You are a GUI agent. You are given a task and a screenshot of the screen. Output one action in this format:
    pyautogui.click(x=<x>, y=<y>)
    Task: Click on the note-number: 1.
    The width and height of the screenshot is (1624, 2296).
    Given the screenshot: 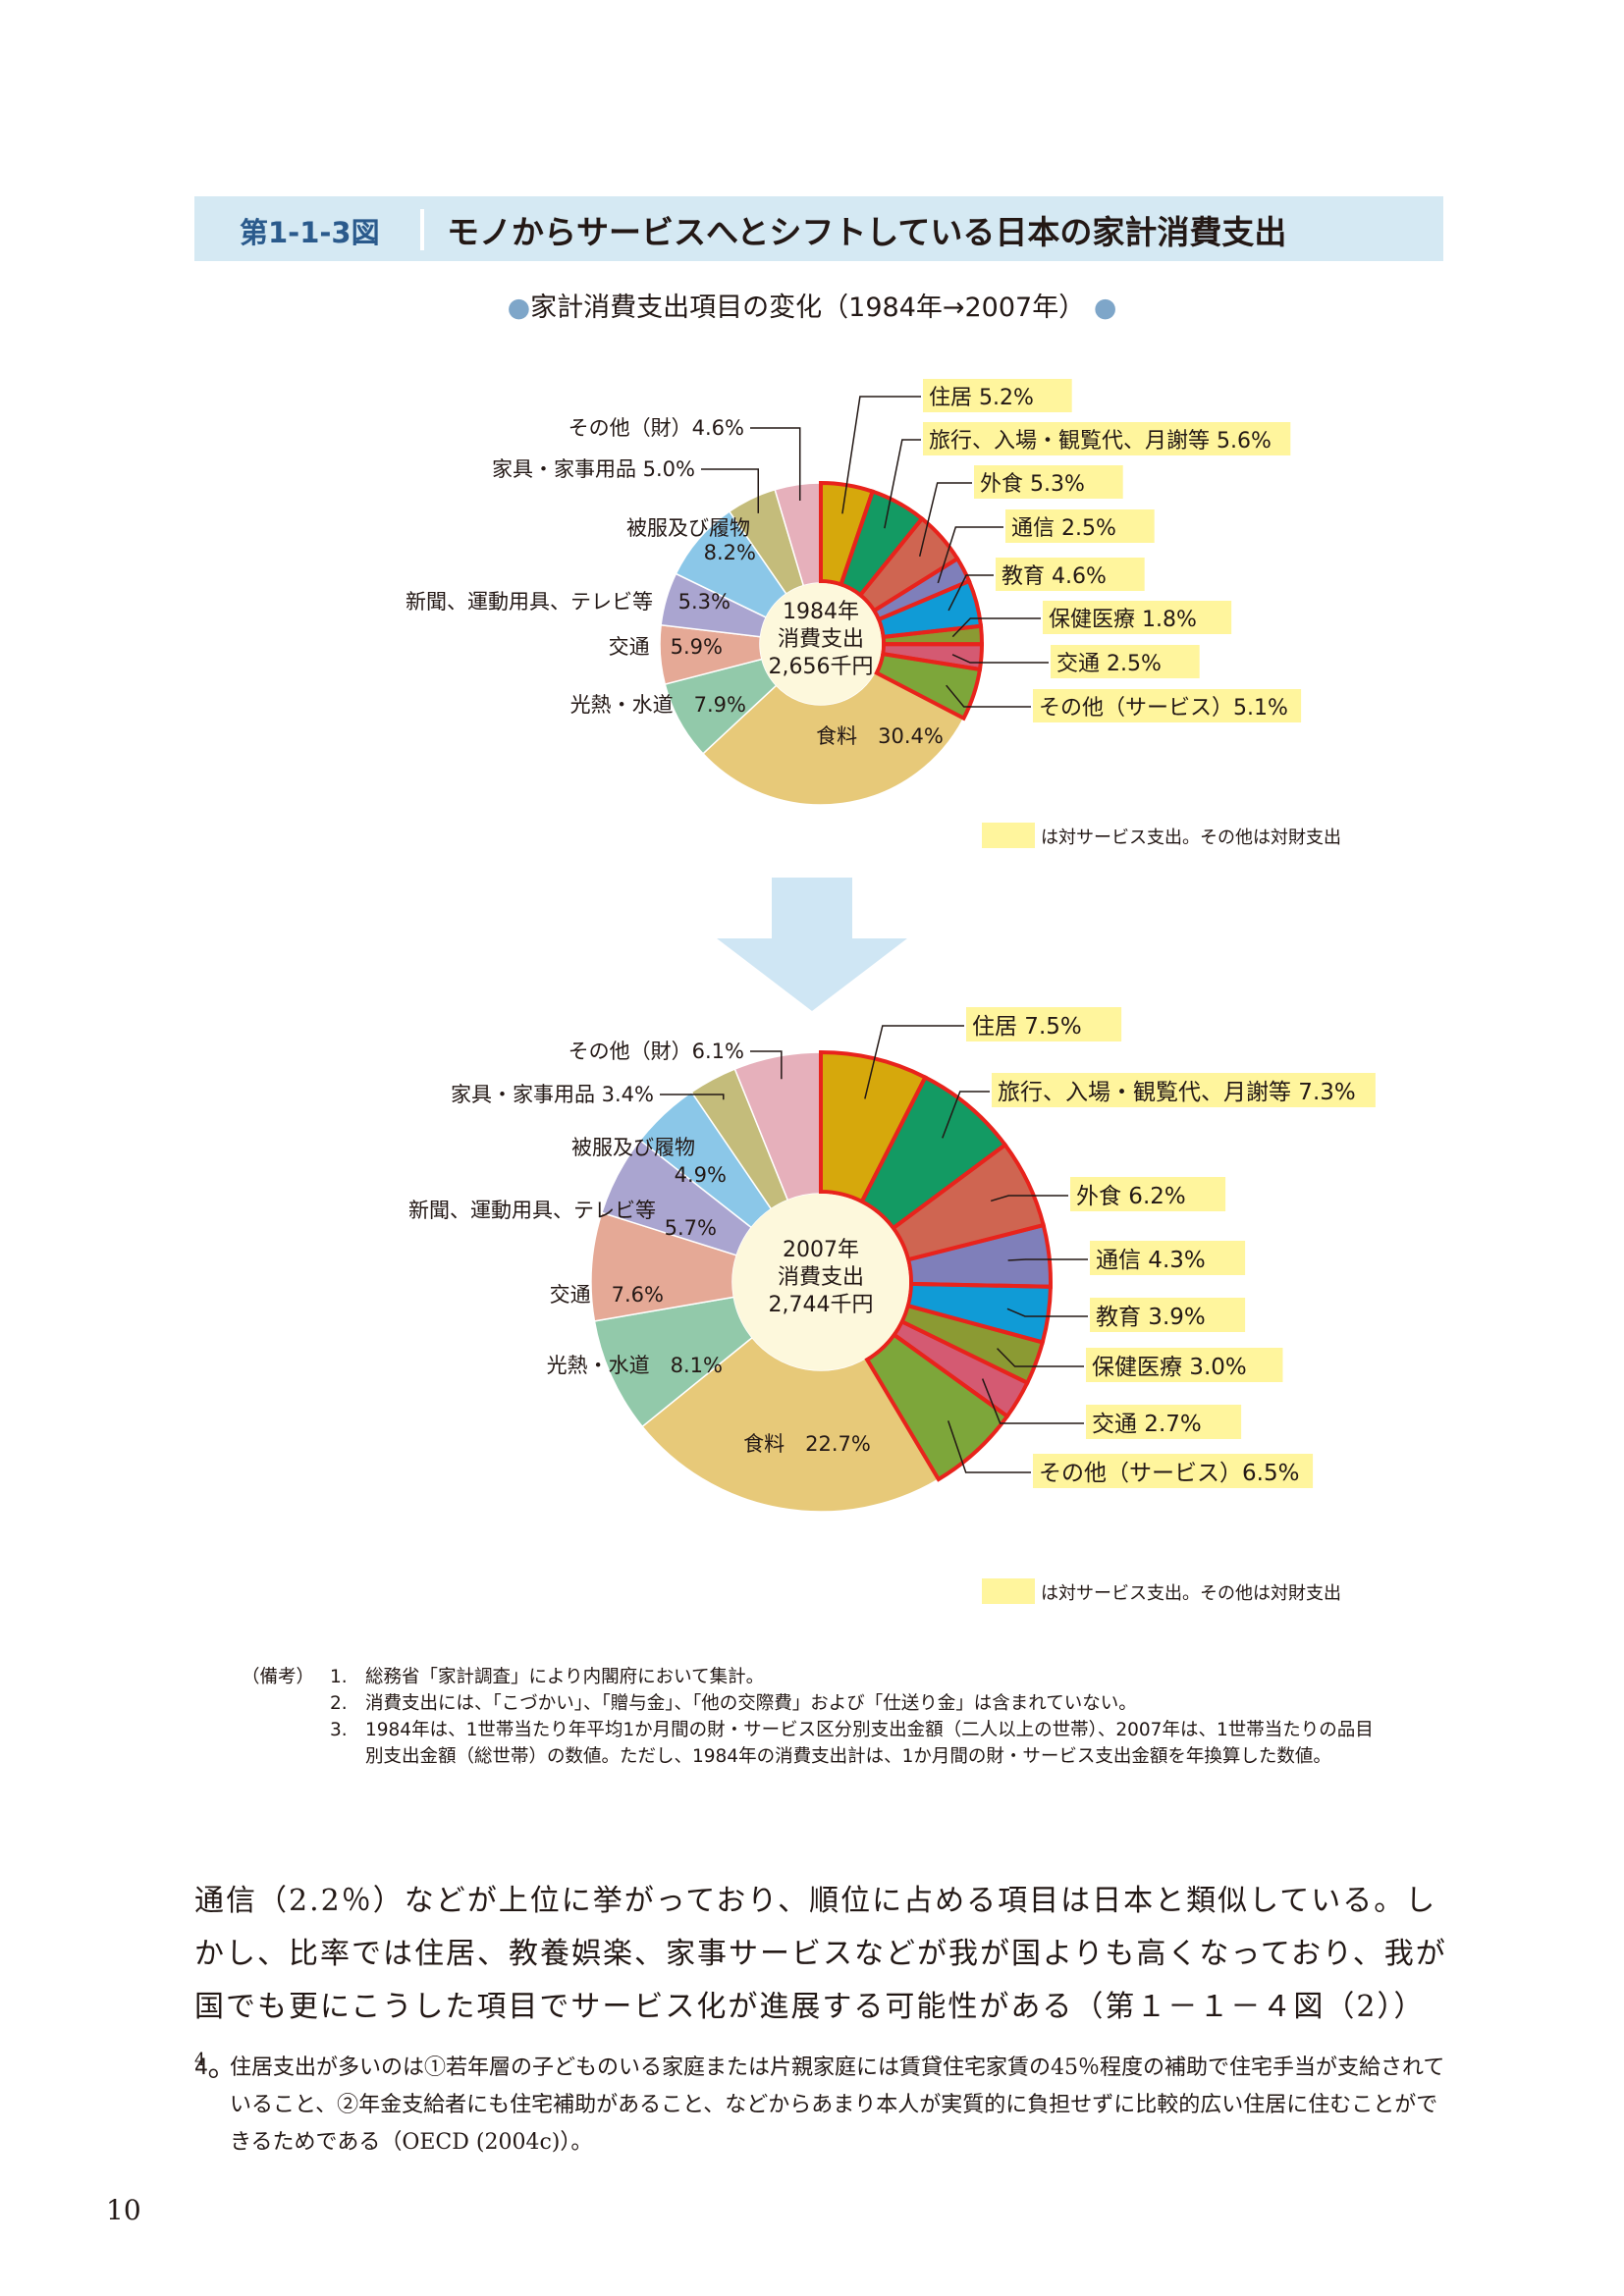 What is the action you would take?
    pyautogui.click(x=339, y=1677)
    